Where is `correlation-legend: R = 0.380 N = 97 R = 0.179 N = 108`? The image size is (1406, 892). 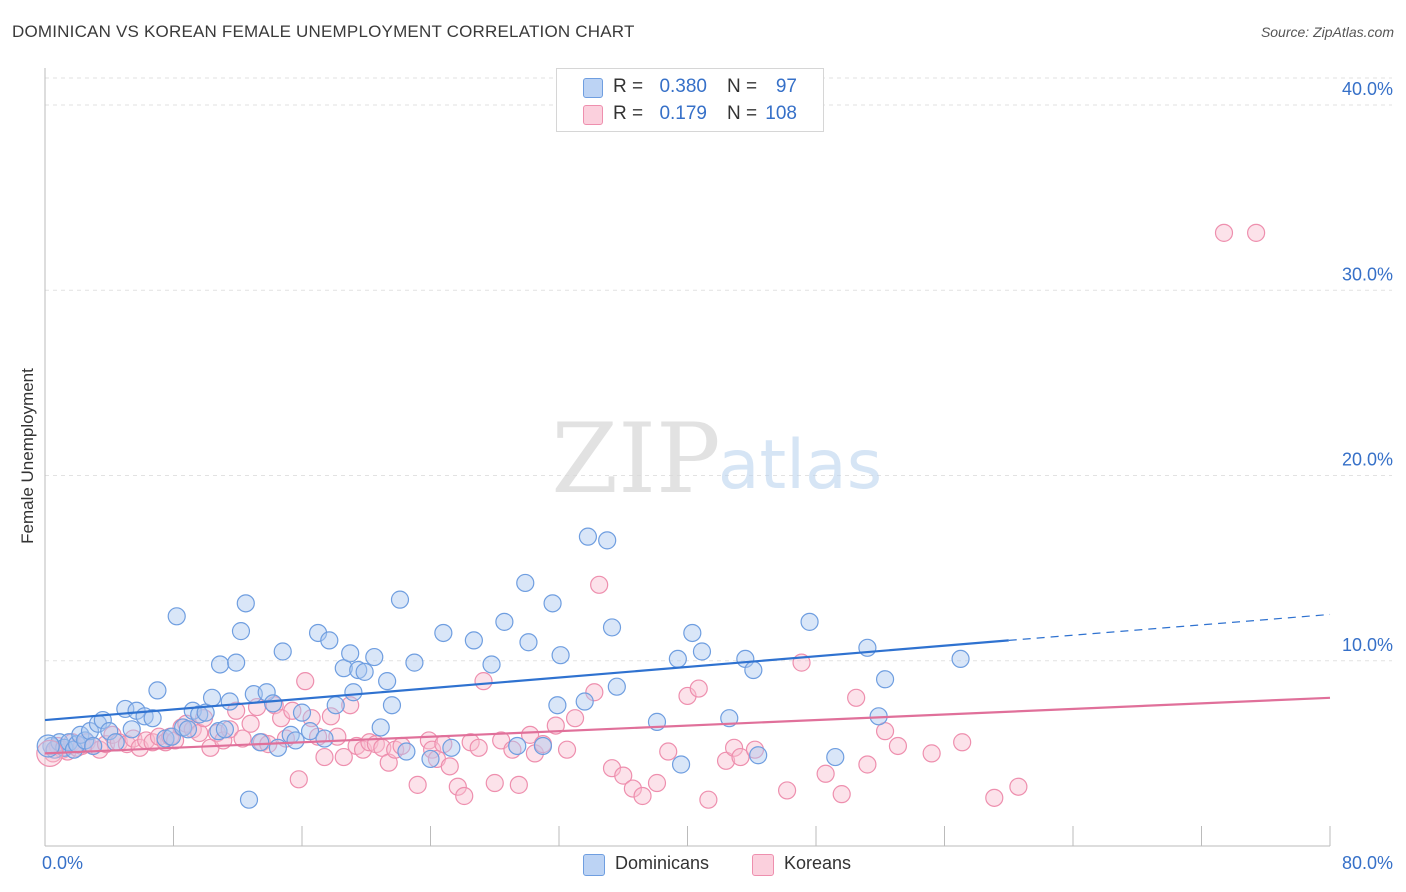 correlation-legend: R = 0.380 N = 97 R = 0.179 N = 108 is located at coordinates (690, 100).